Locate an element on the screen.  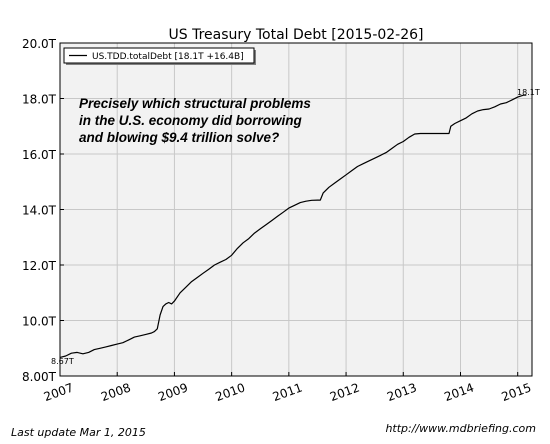
legend-box is located at coordinates (159, 55).